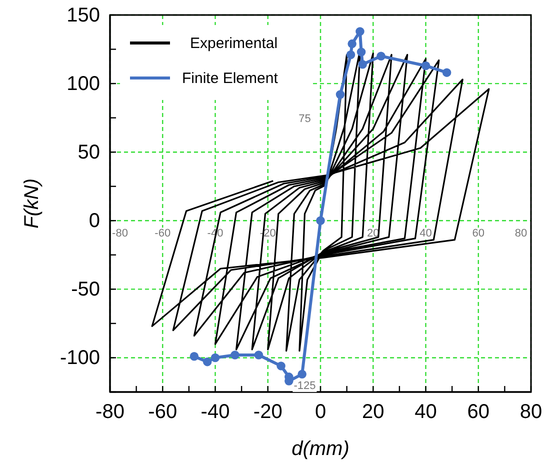 This screenshot has height=466, width=546. Describe the element at coordinates (304, 118) in the screenshot. I see `y2-tick-label: 75` at that location.